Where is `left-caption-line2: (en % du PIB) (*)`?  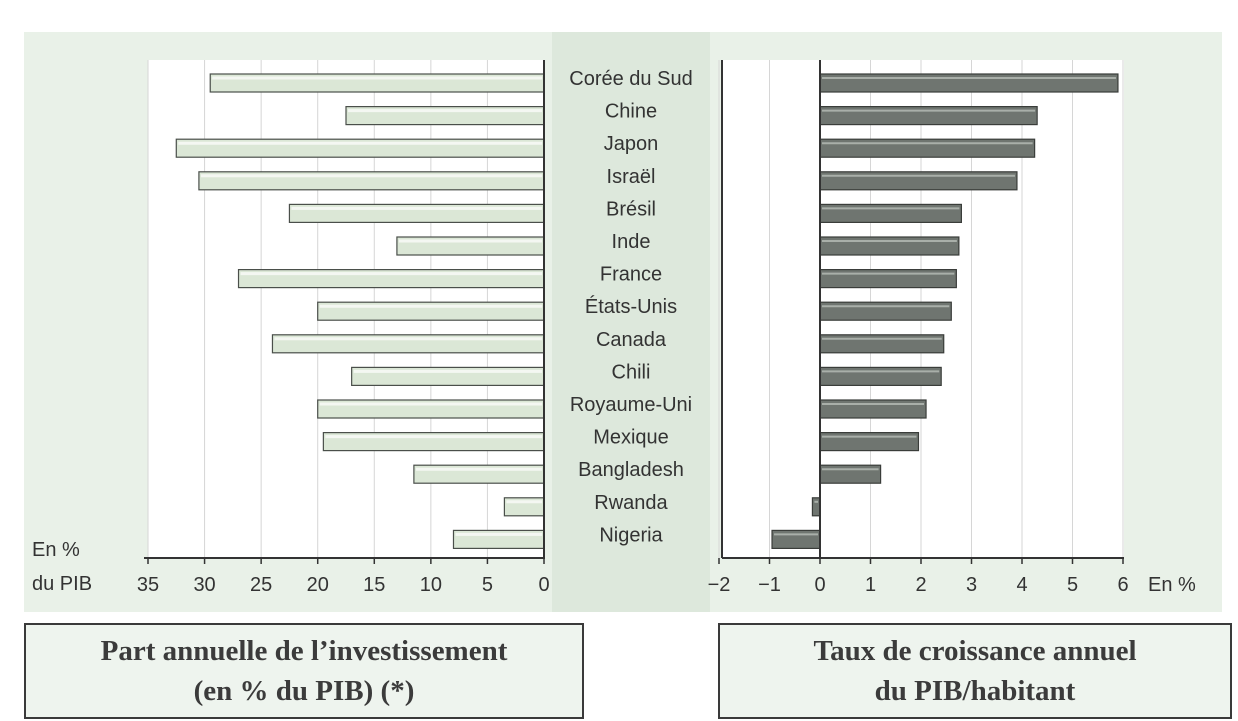 left-caption-line2: (en % du PIB) (*) is located at coordinates (304, 691).